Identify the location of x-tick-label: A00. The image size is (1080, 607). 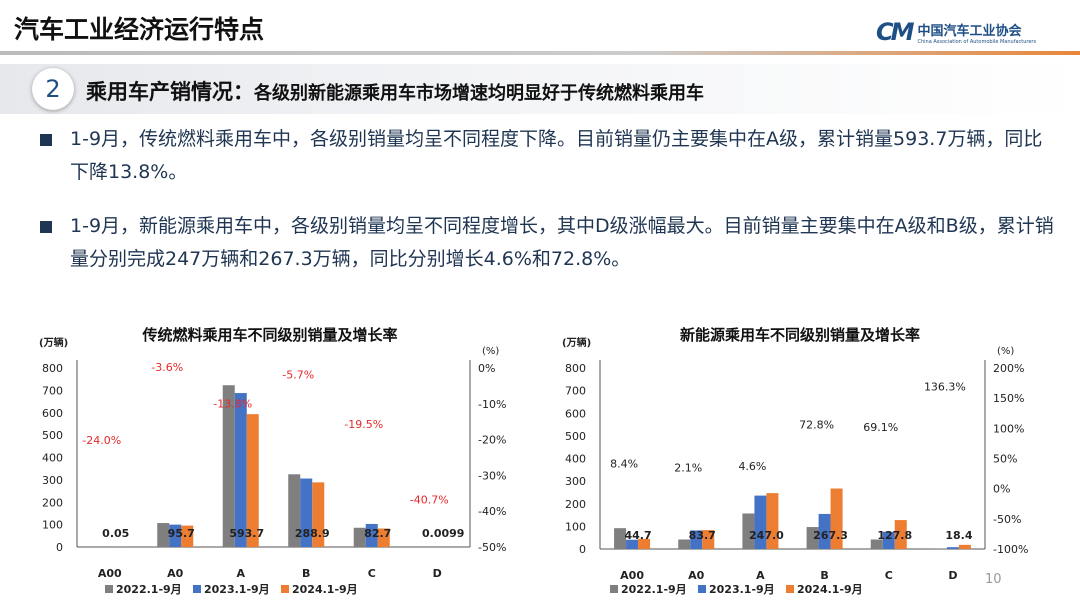
(632, 575).